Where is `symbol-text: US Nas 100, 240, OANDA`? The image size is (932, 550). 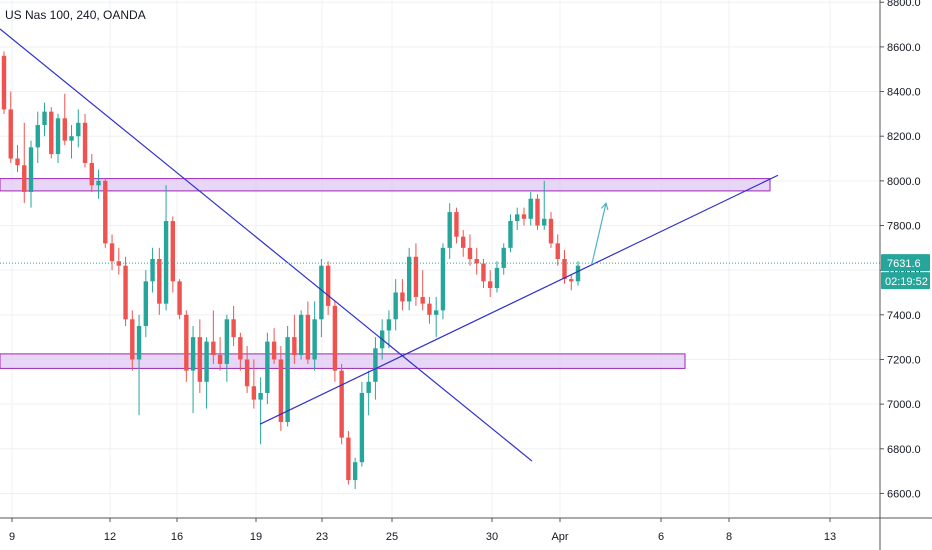
symbol-text: US Nas 100, 240, OANDA is located at coordinates (75, 15).